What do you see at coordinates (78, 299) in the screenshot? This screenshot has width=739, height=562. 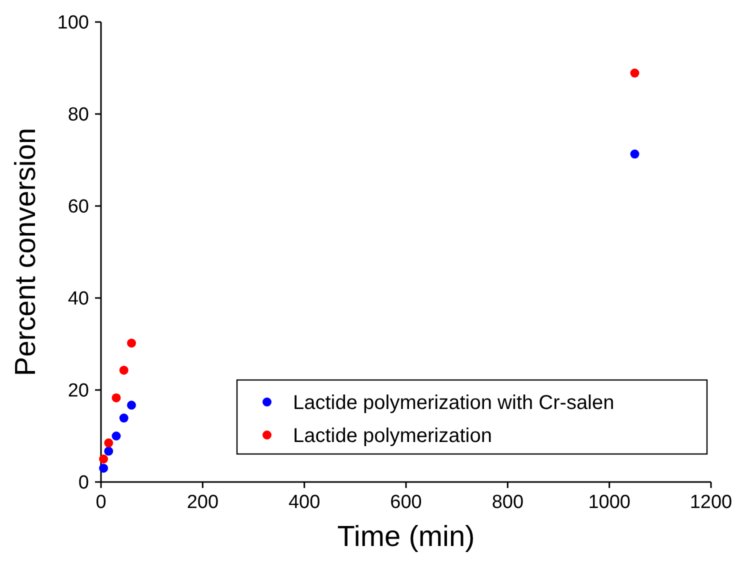 I see `y-tick-label: 40` at bounding box center [78, 299].